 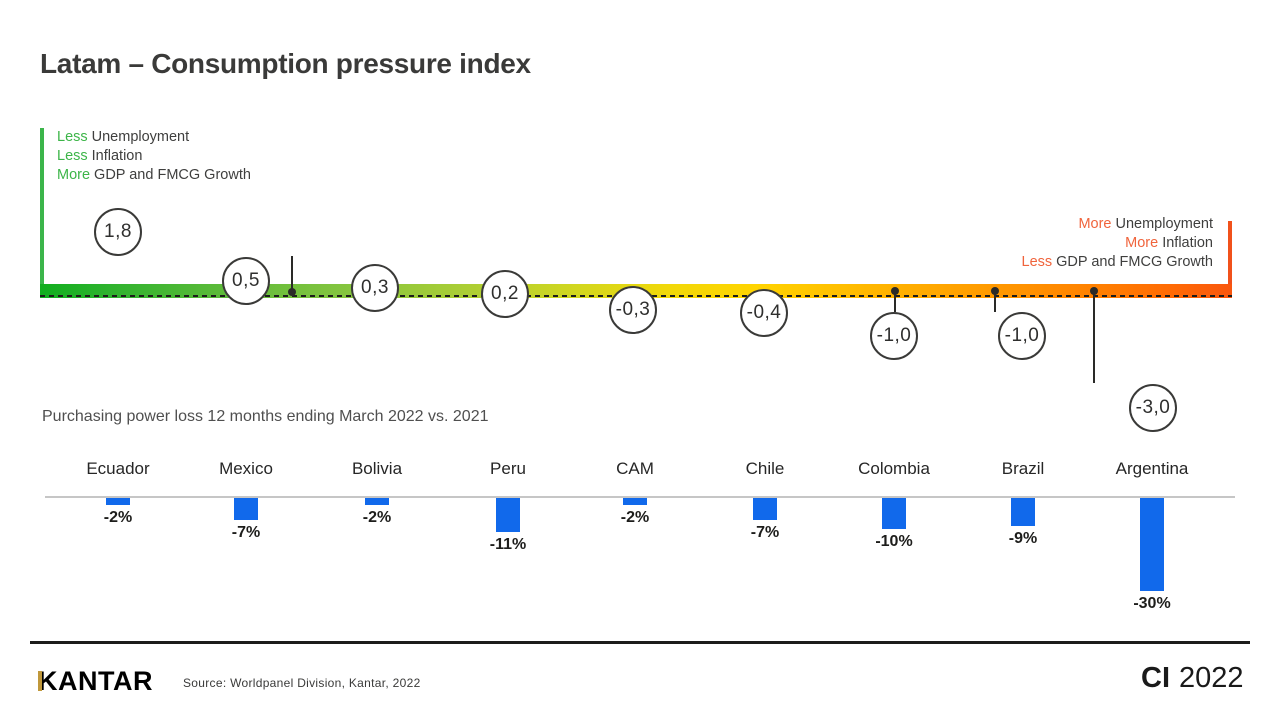 I want to click on index-point-colombia: -1,0, so click(x=894, y=336).